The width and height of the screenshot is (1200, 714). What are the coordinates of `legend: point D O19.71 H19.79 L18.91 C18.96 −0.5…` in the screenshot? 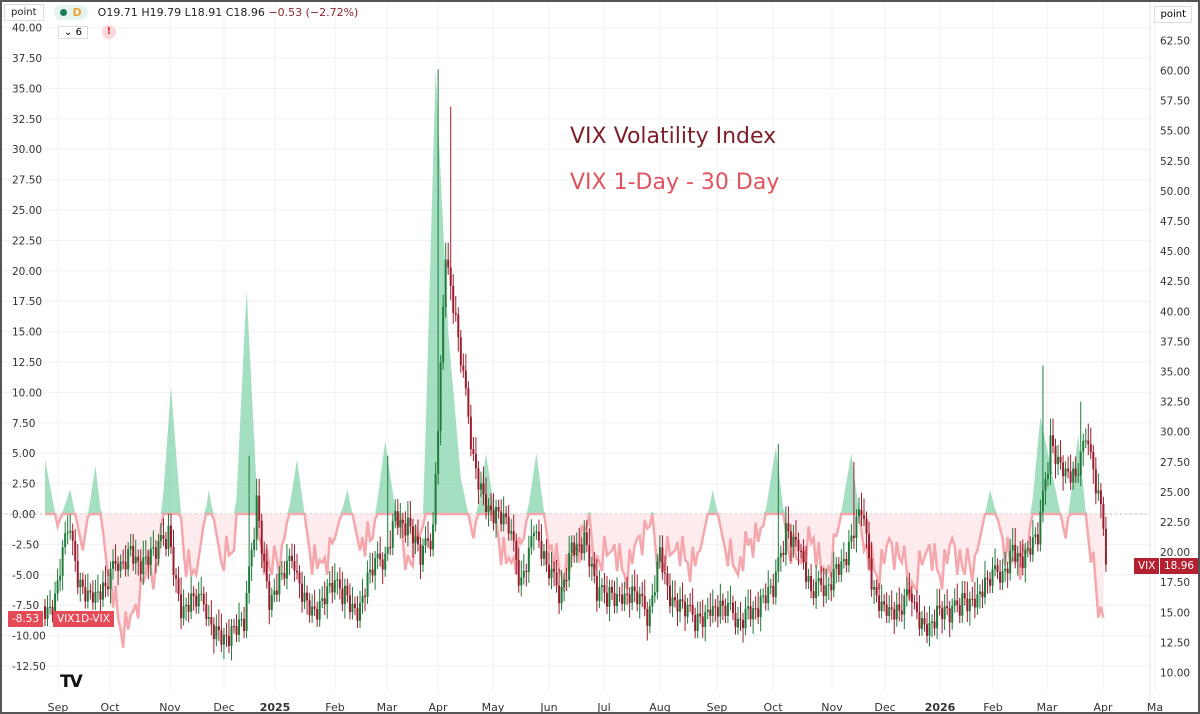 It's located at (181, 12).